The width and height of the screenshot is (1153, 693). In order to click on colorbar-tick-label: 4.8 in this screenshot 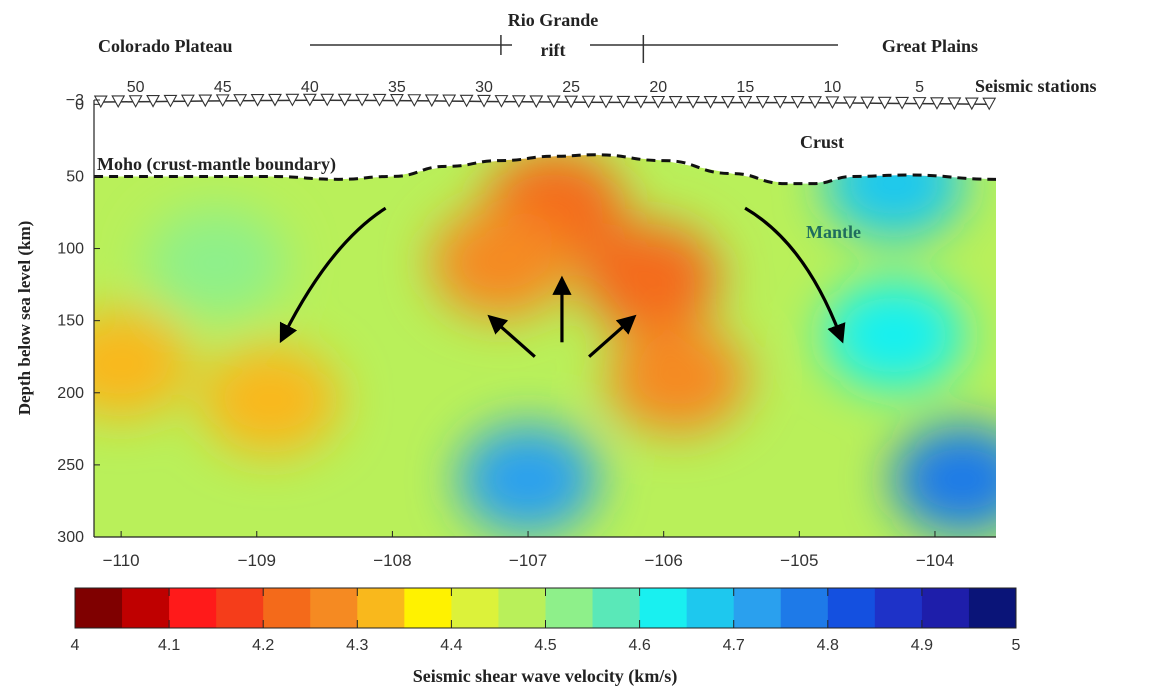, I will do `click(828, 645)`.